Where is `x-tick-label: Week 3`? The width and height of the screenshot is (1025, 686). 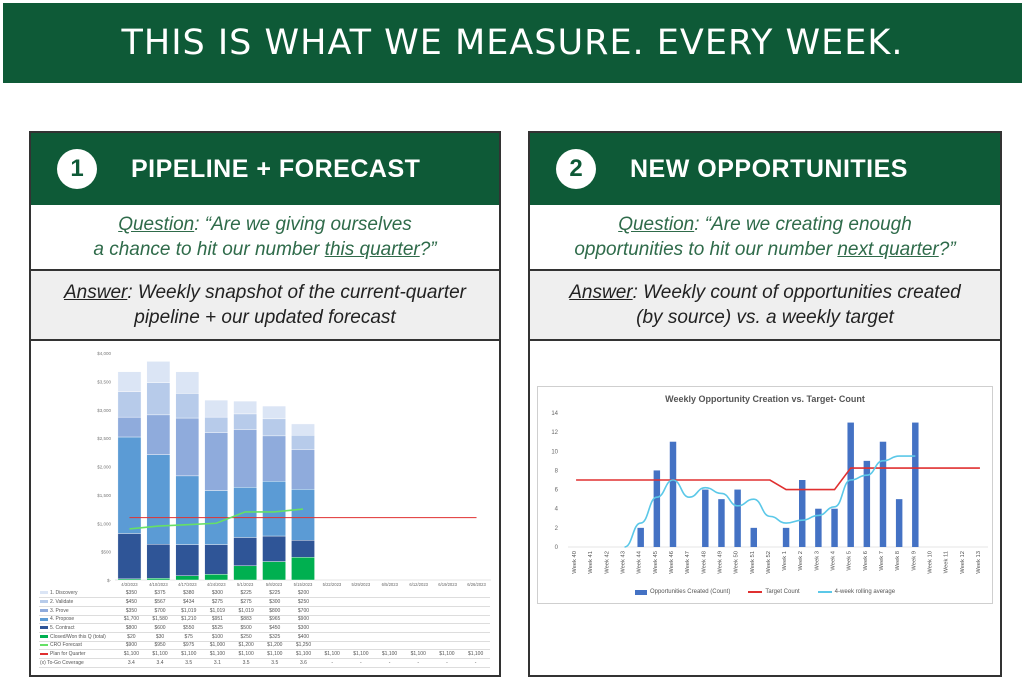
x-tick-label: Week 3 is located at coordinates (817, 561).